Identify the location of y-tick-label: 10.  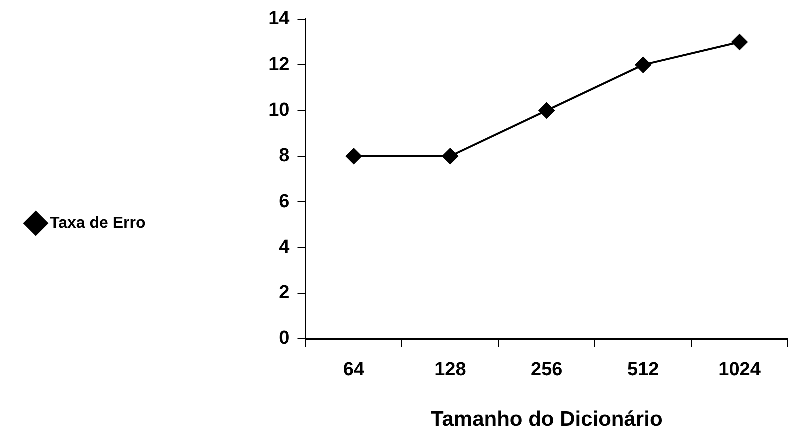
(279, 110).